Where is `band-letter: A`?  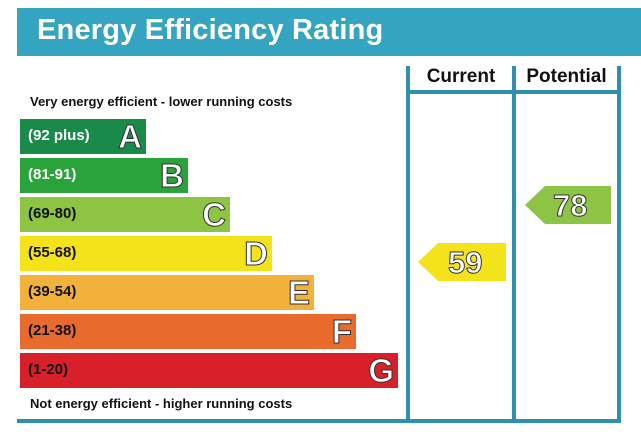 band-letter: A is located at coordinates (130, 136).